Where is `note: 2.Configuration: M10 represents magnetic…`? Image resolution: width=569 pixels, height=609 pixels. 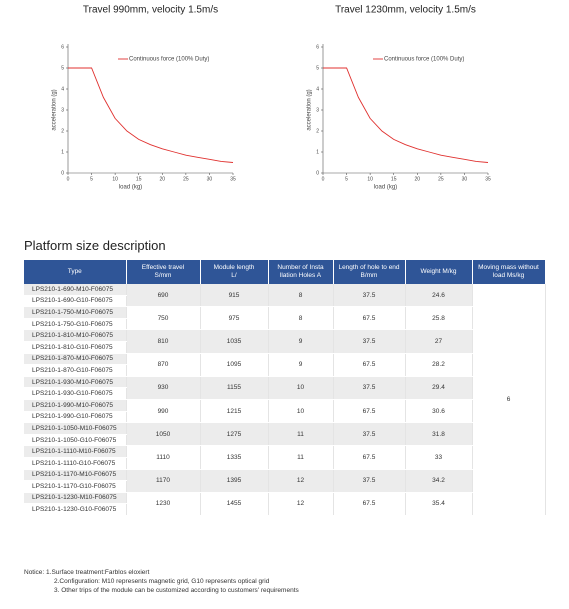 note: 2.Configuration: M10 represents magnetic… is located at coordinates (162, 581).